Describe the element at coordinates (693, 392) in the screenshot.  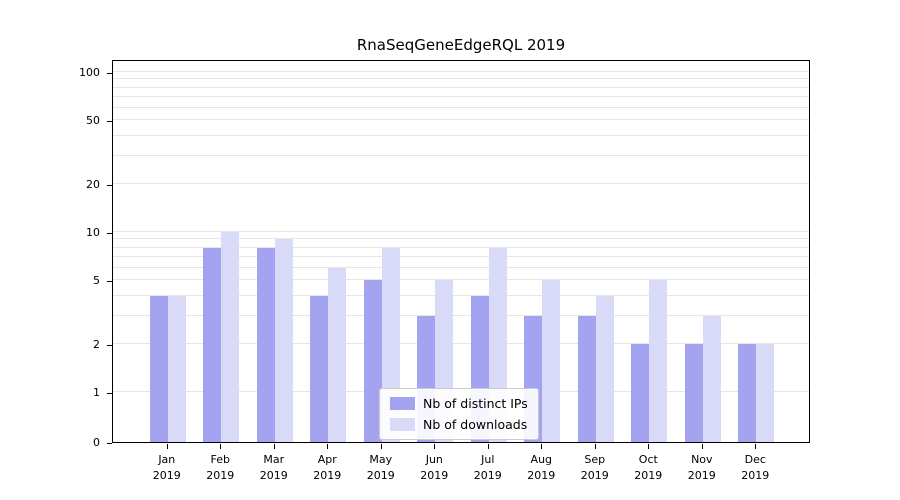
I see `bar-distinct-ips-nov` at that location.